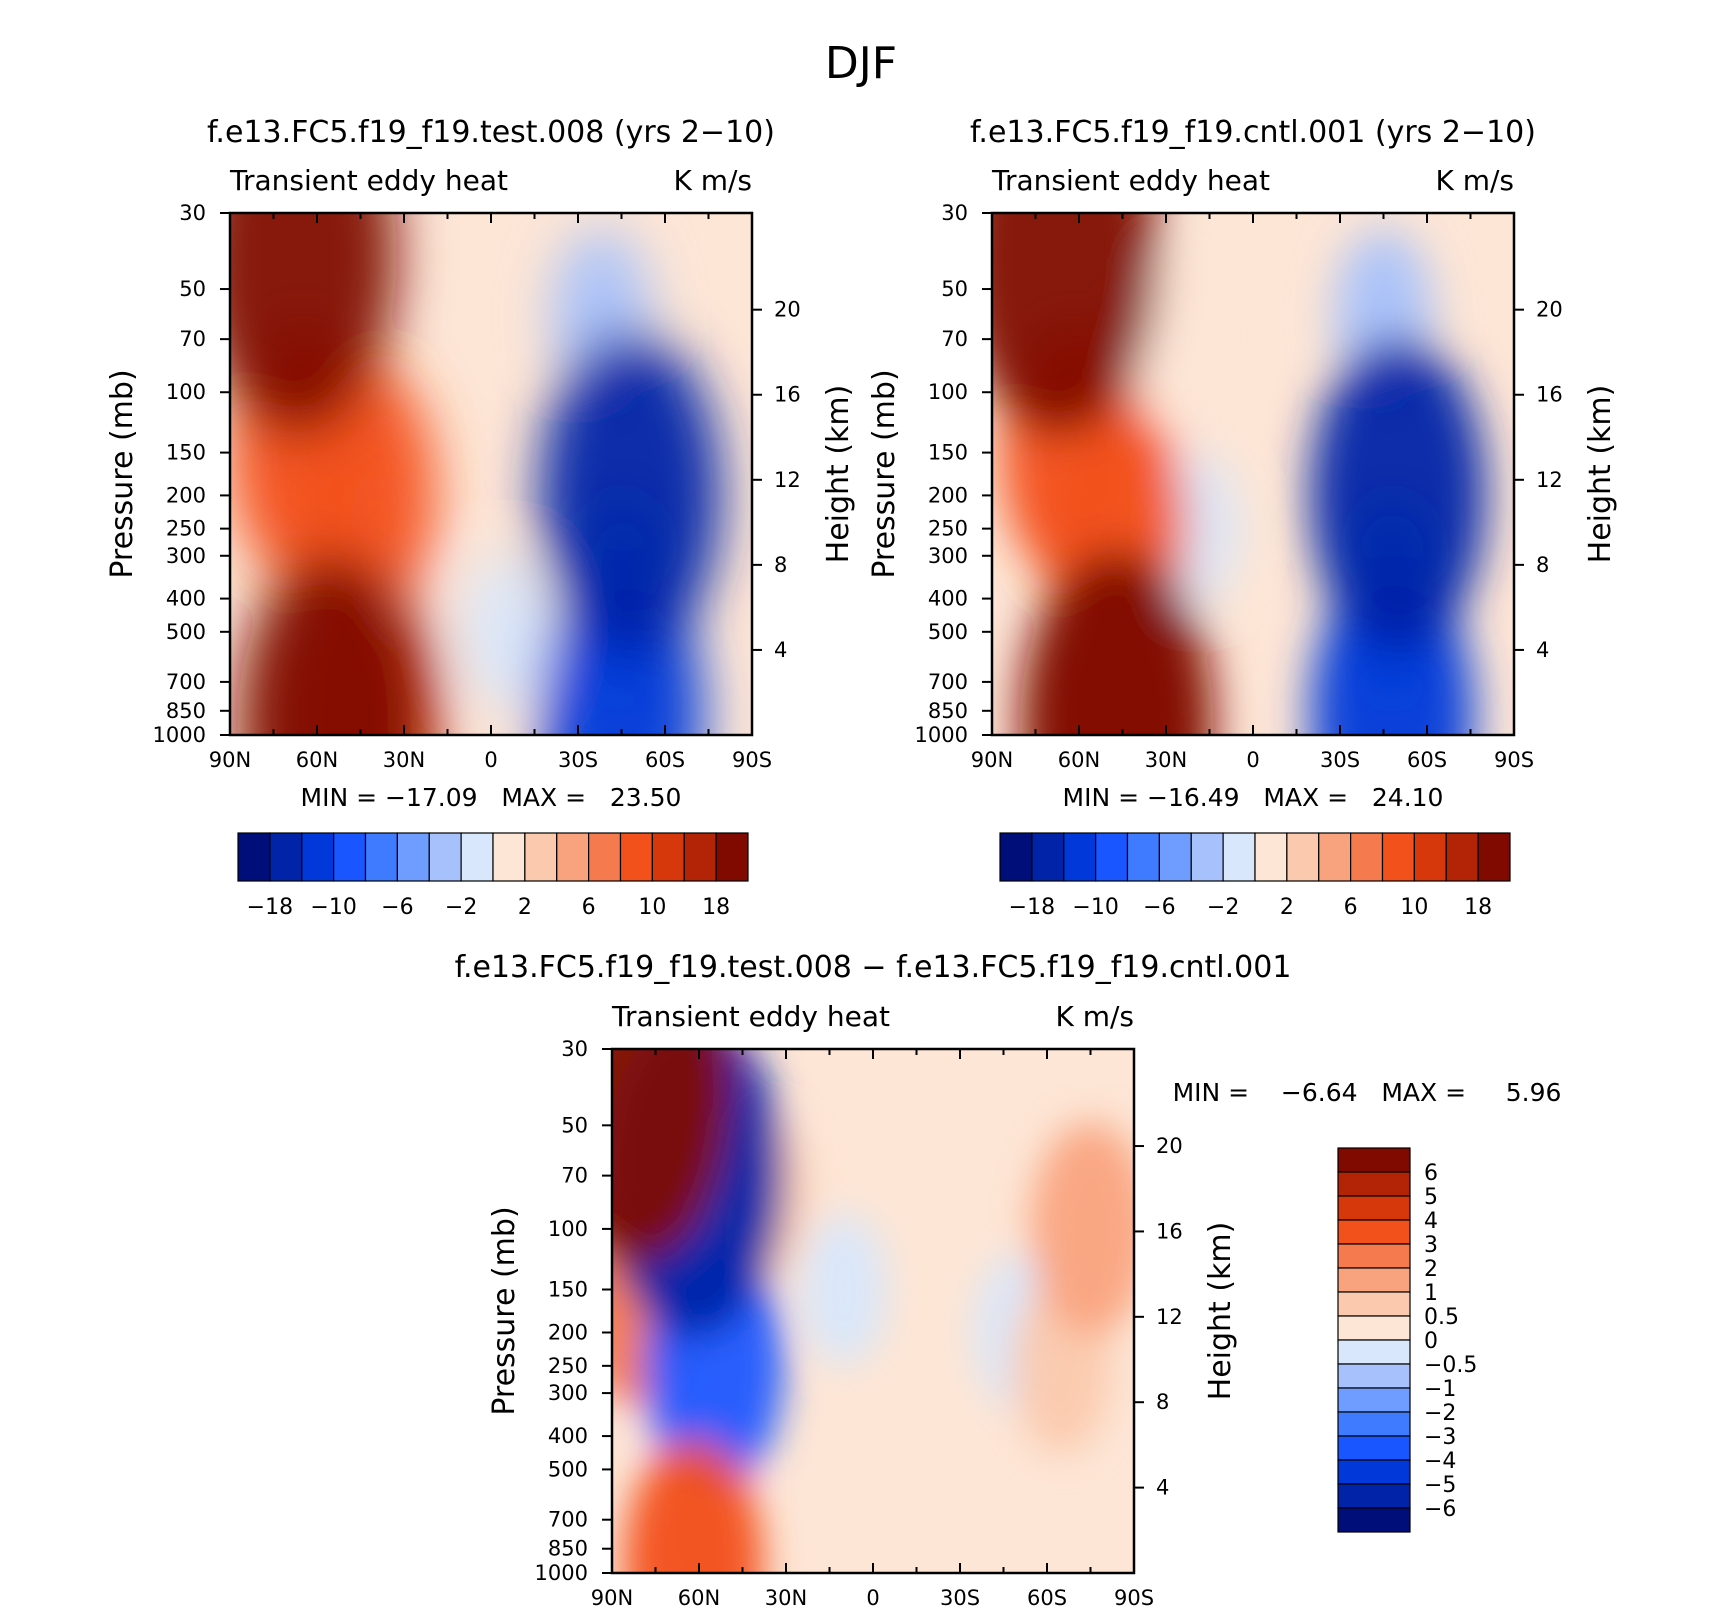 Image resolution: width=1710 pixels, height=1611 pixels. Describe the element at coordinates (1082, 1229) in the screenshot. I see `panel-difference-field-blob` at that location.